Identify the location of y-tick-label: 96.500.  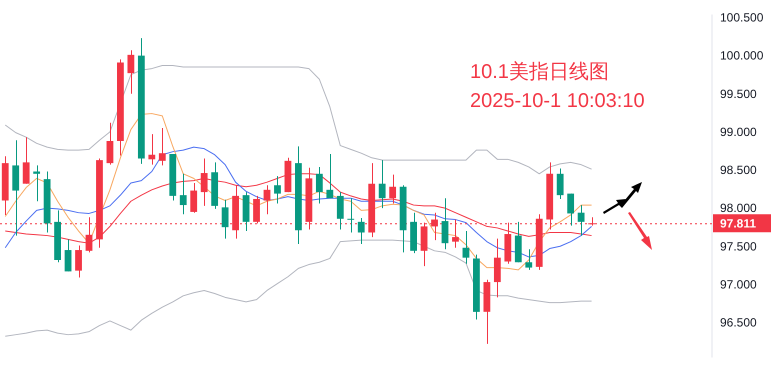
(739, 323).